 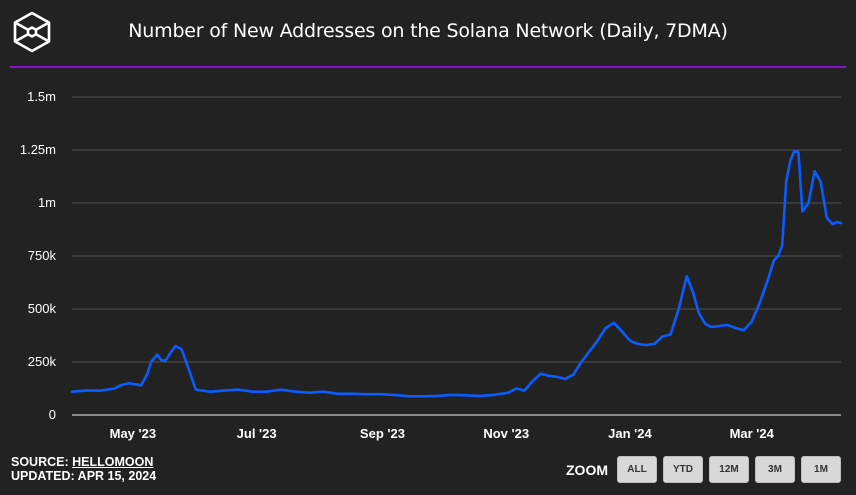 What do you see at coordinates (41, 308) in the screenshot?
I see `y-tick-label: 500k` at bounding box center [41, 308].